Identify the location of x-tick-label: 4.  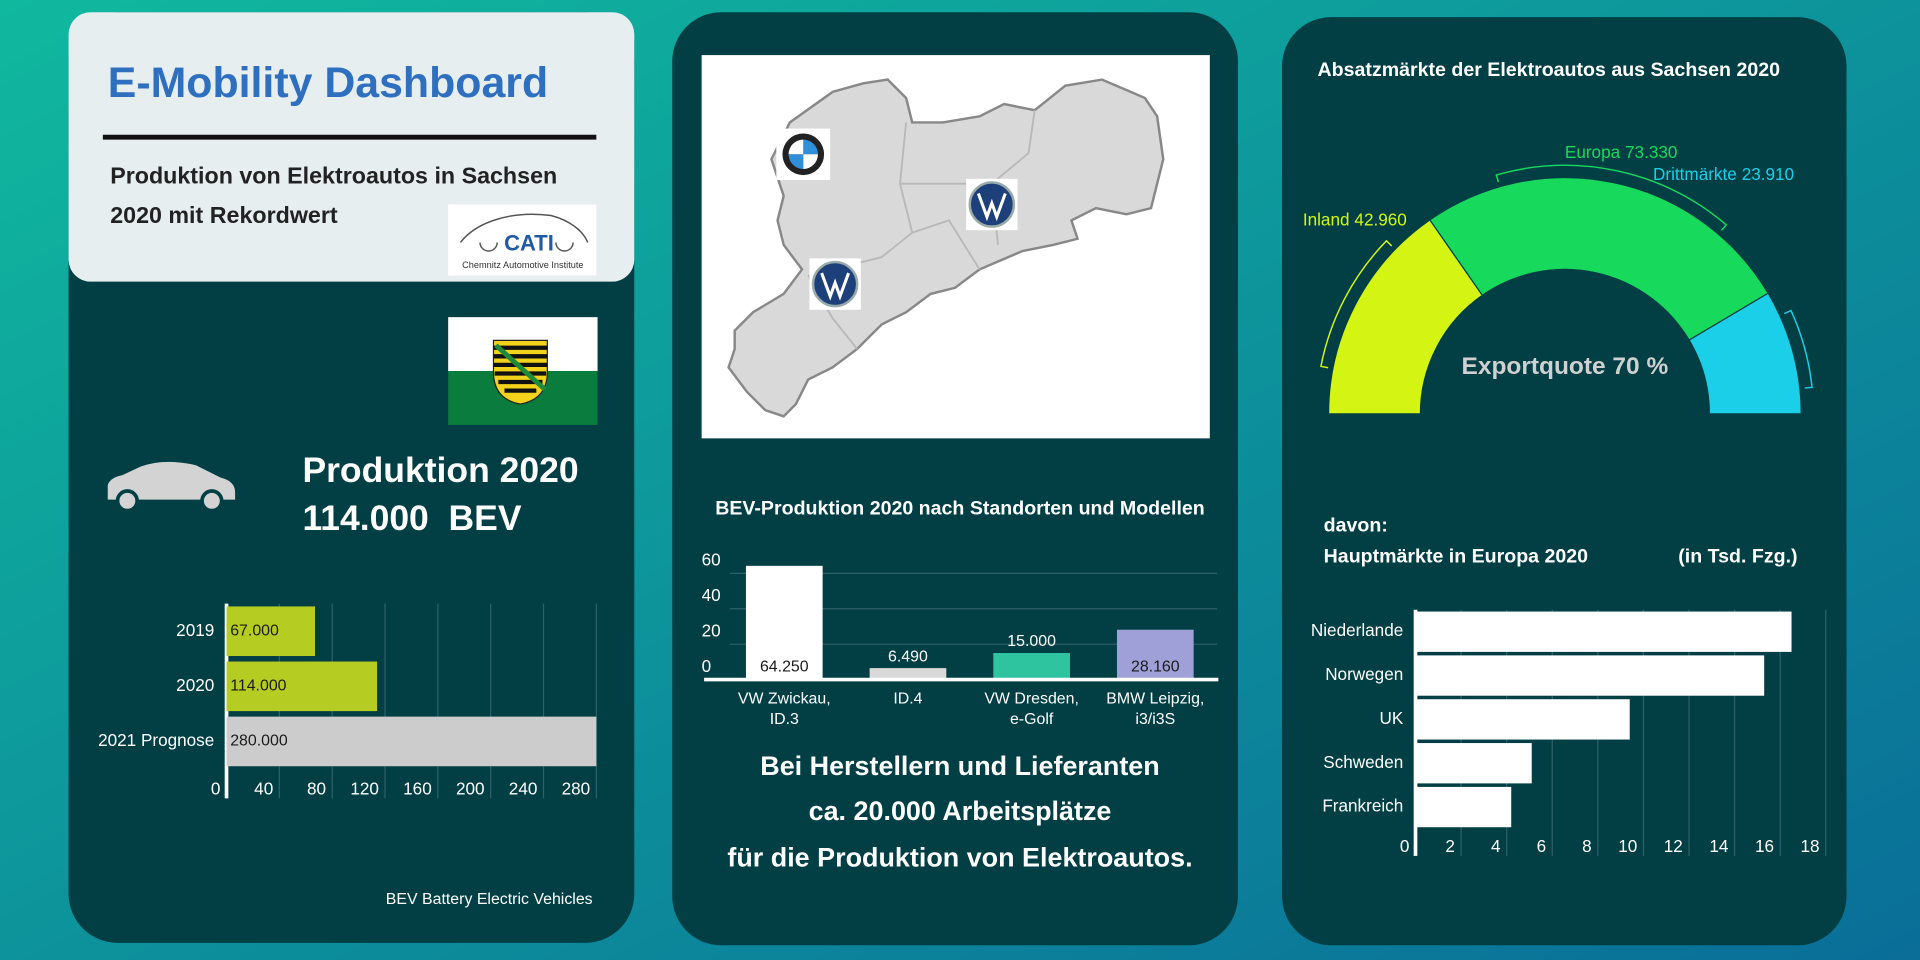
(1496, 846).